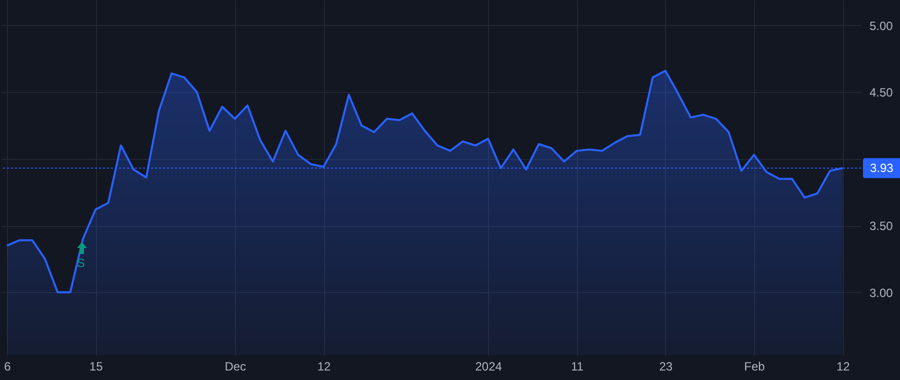 Image resolution: width=900 pixels, height=380 pixels. Describe the element at coordinates (882, 168) in the screenshot. I see `ref-line-label: 3.93` at that location.